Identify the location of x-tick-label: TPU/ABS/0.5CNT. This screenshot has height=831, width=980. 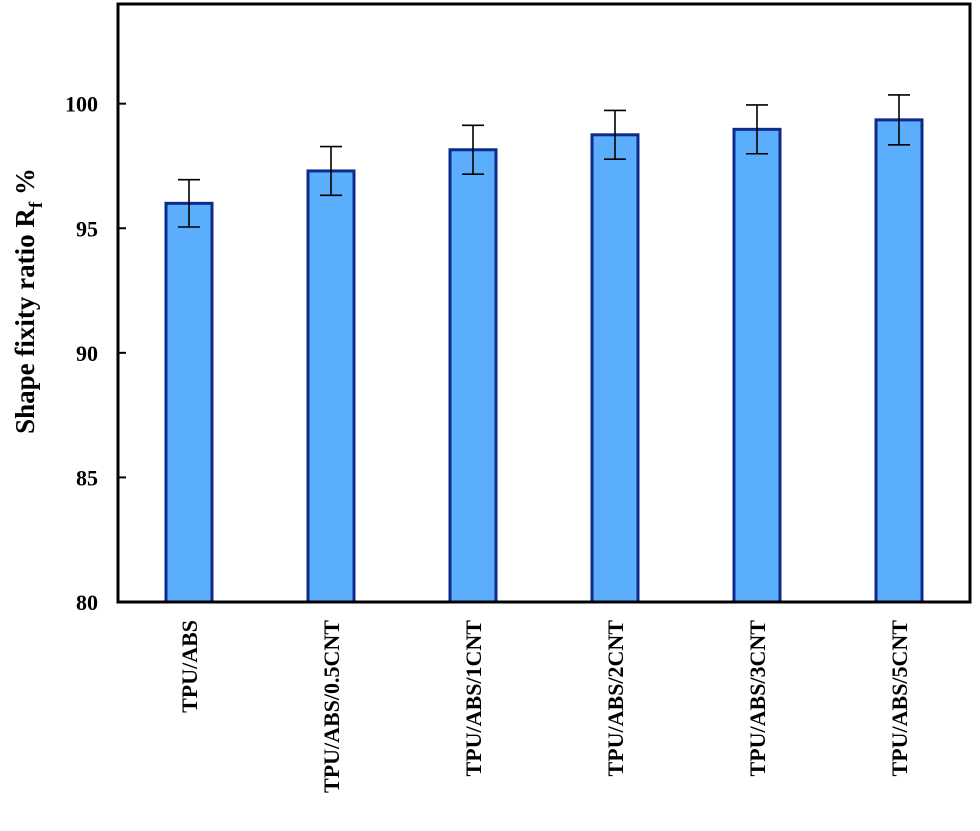
(331, 706).